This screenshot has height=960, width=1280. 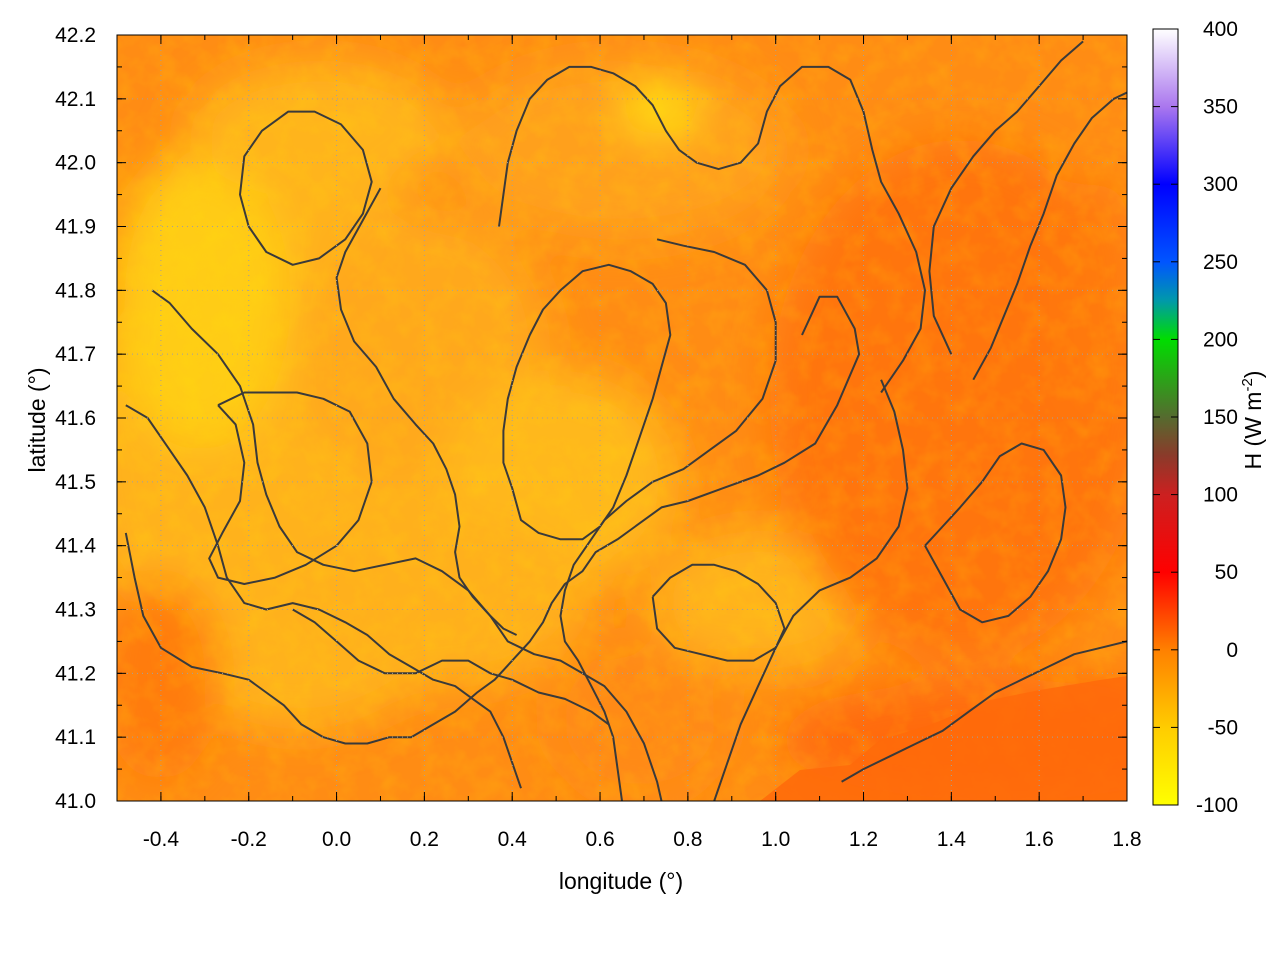 What do you see at coordinates (687, 839) in the screenshot?
I see `x-tick-label: 0.8` at bounding box center [687, 839].